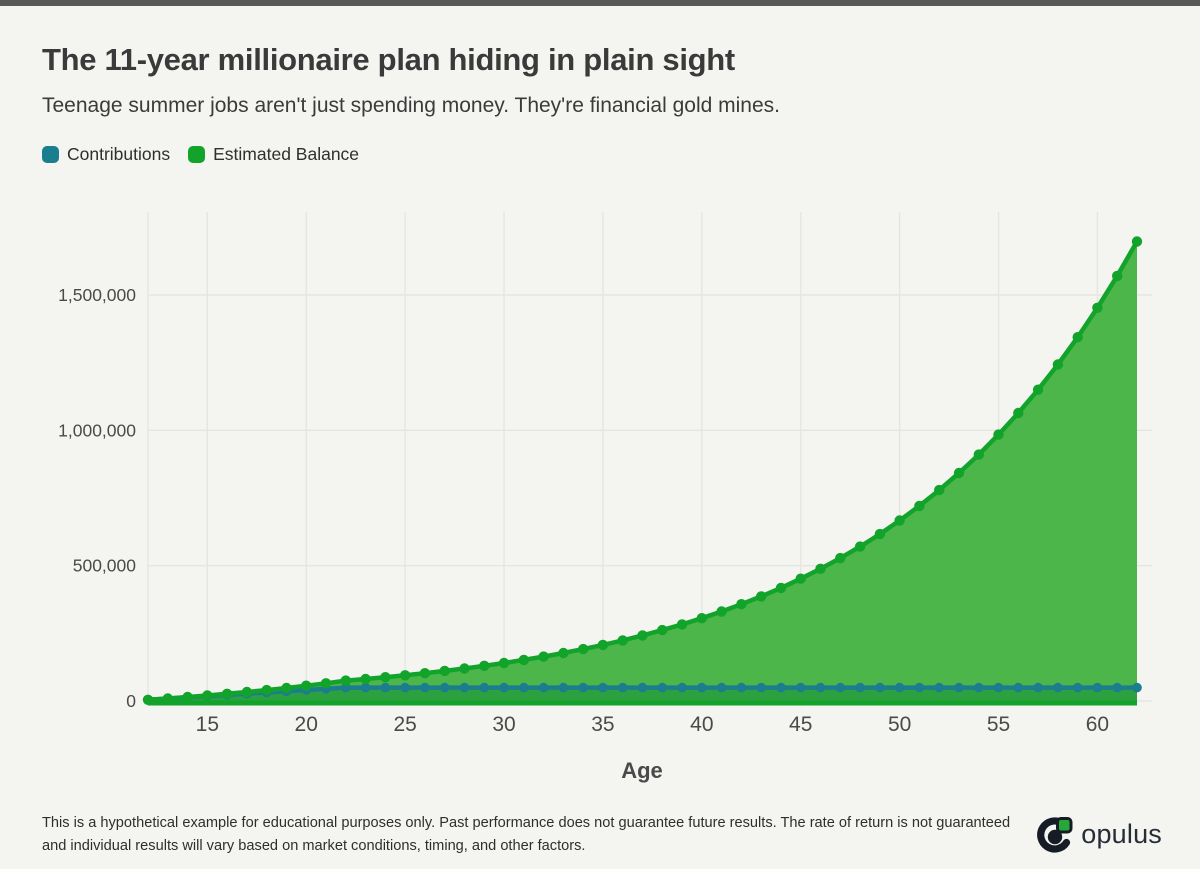 The height and width of the screenshot is (869, 1200). Describe the element at coordinates (286, 154) in the screenshot. I see `legend-label: Estimated Balance` at that location.